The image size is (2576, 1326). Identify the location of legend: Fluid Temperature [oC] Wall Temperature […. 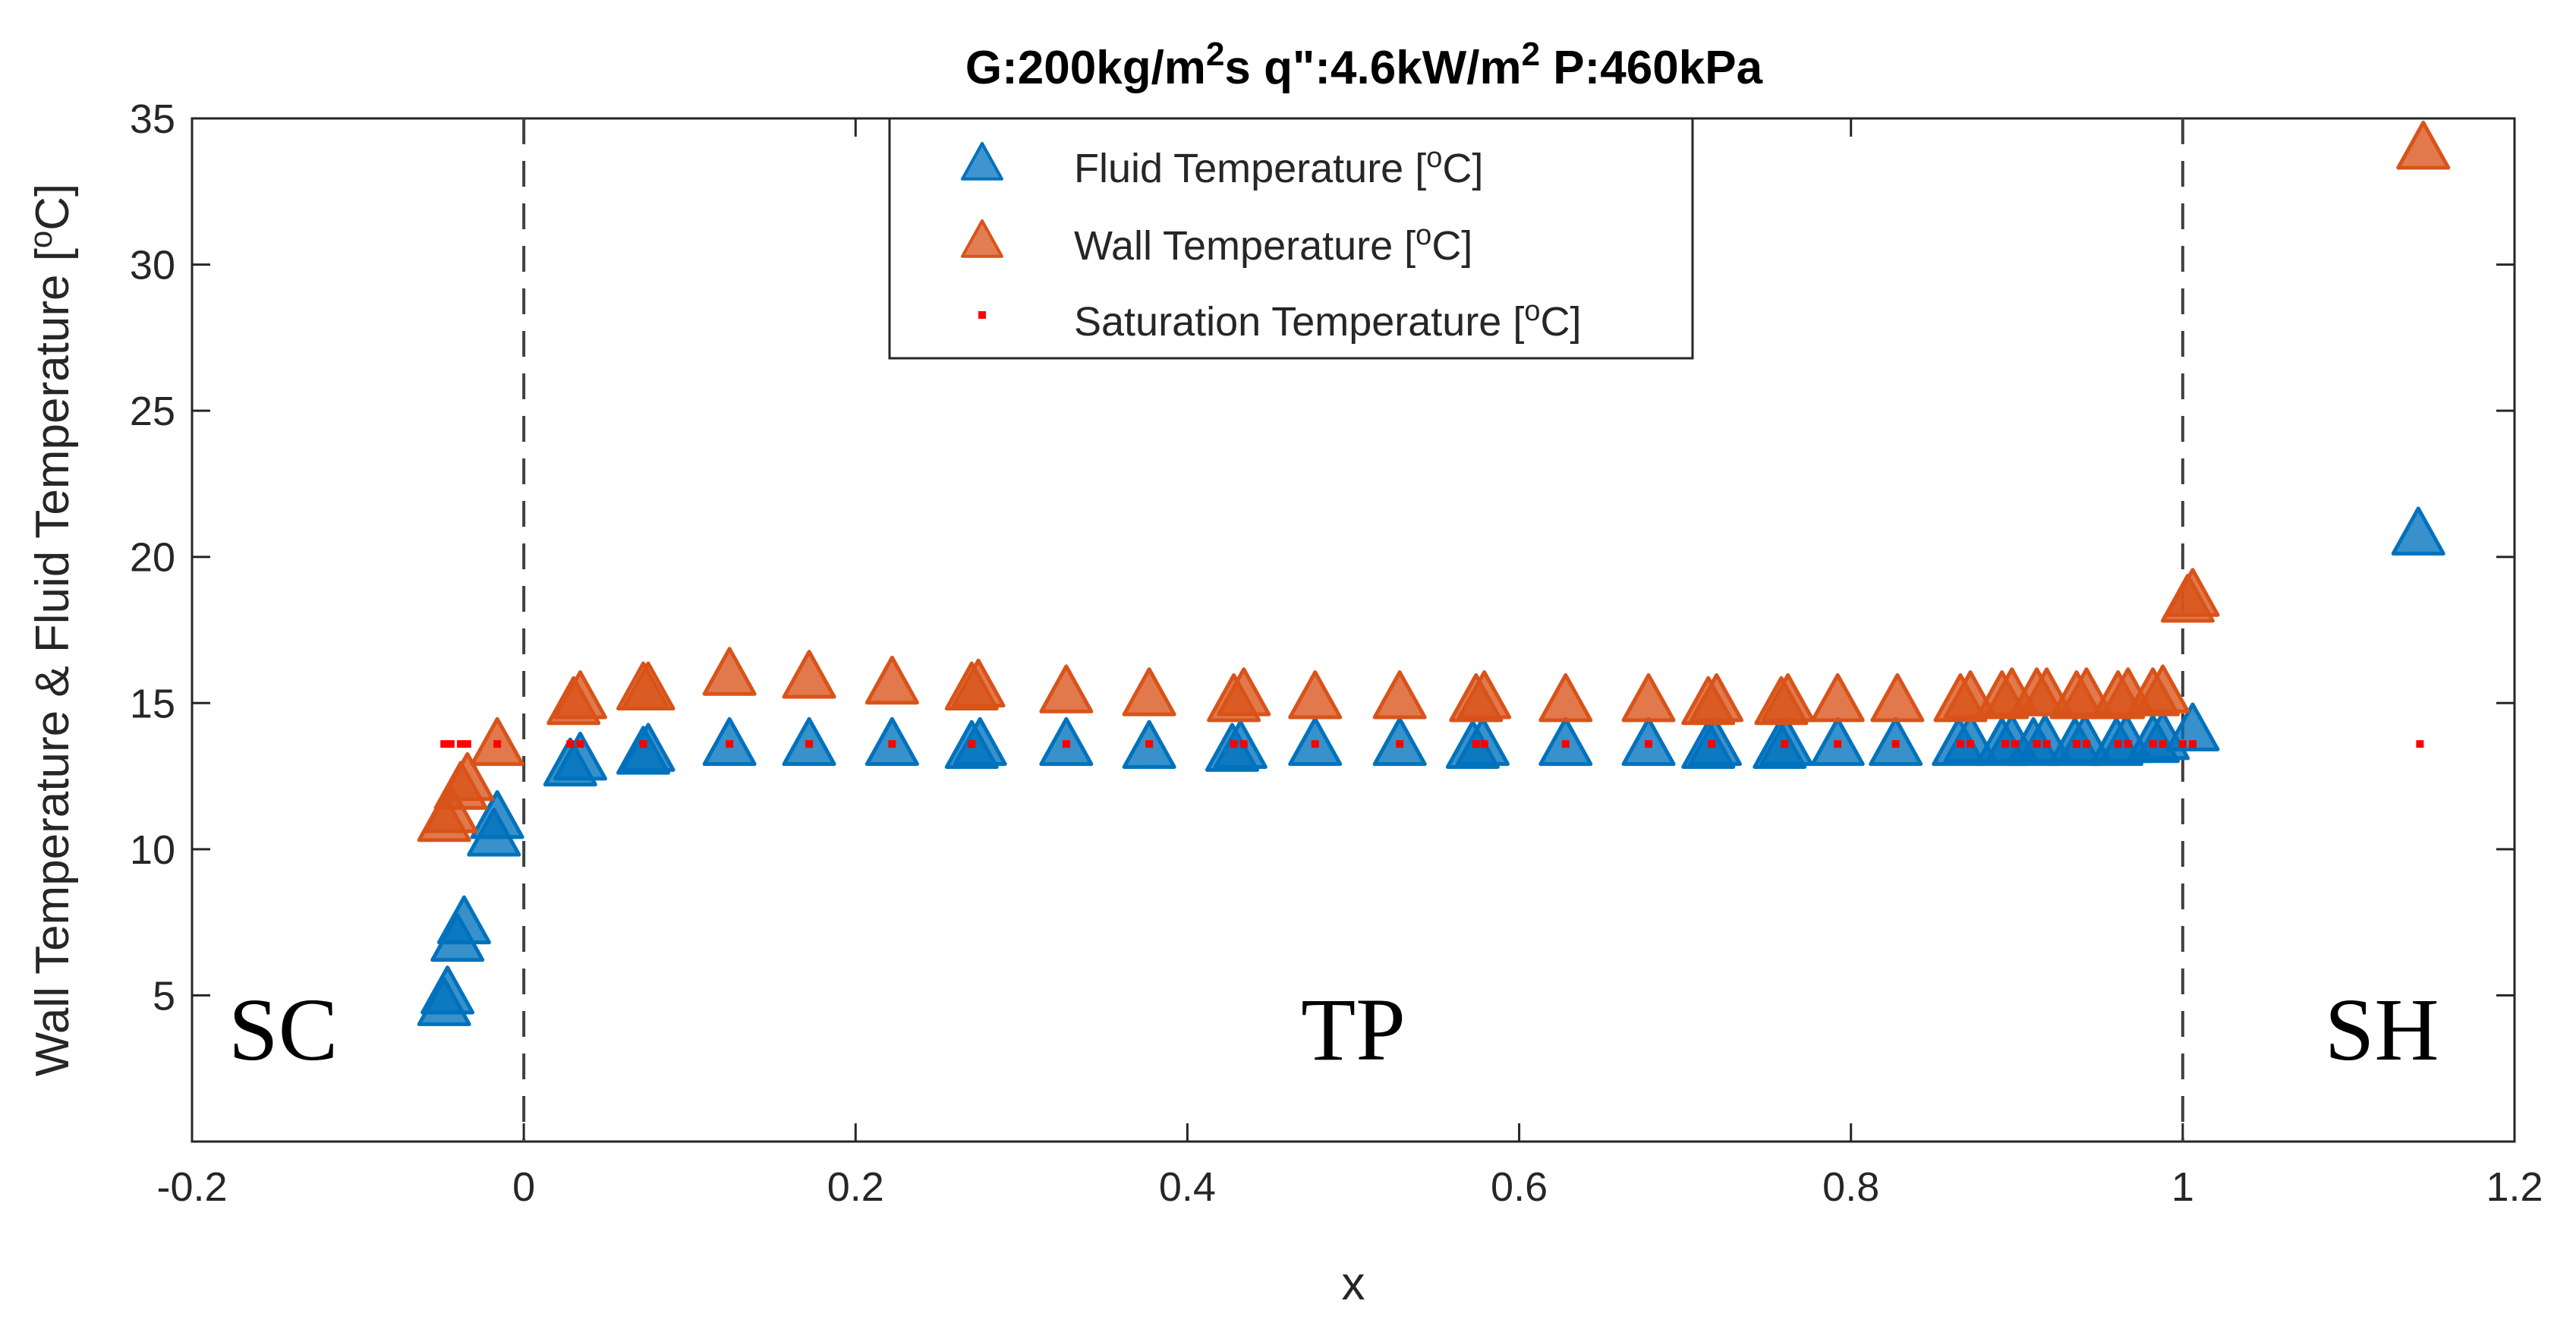
(1291, 238).